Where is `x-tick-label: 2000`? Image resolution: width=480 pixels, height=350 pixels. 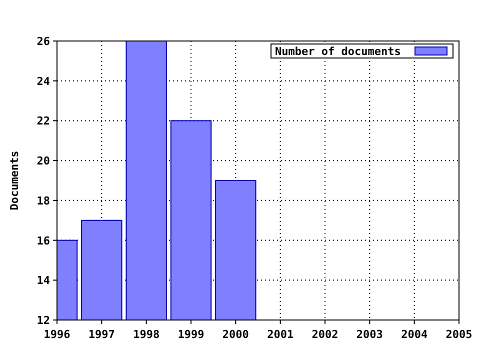 x-tick-label: 2000 is located at coordinates (235, 334).